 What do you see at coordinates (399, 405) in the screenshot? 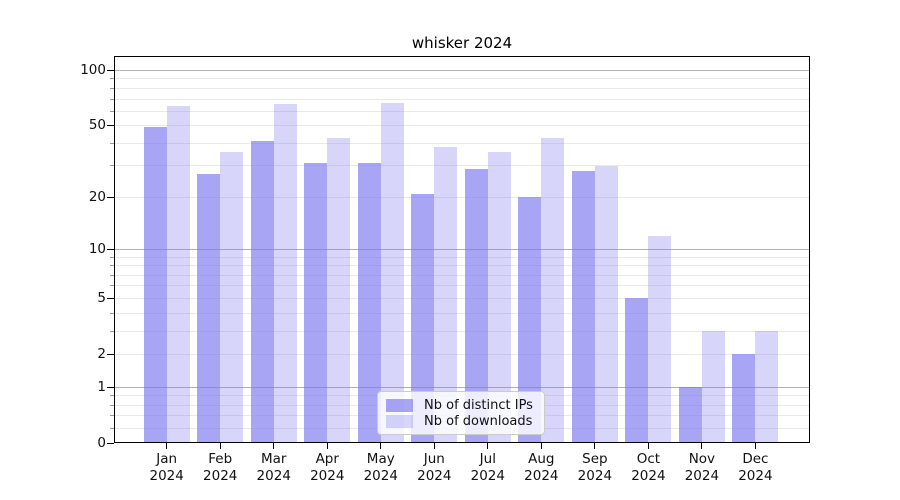
I see `legend-swatch-distinct-ips` at bounding box center [399, 405].